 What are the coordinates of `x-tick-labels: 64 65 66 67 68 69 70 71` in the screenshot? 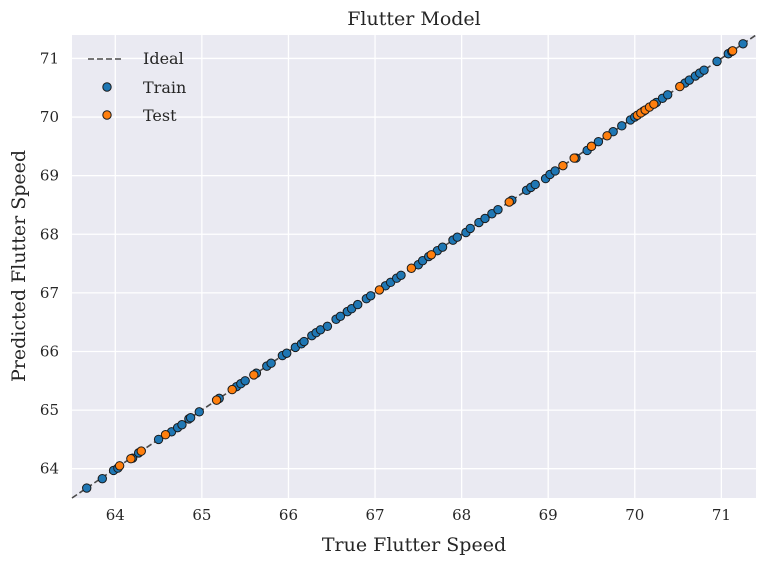 It's located at (418, 515).